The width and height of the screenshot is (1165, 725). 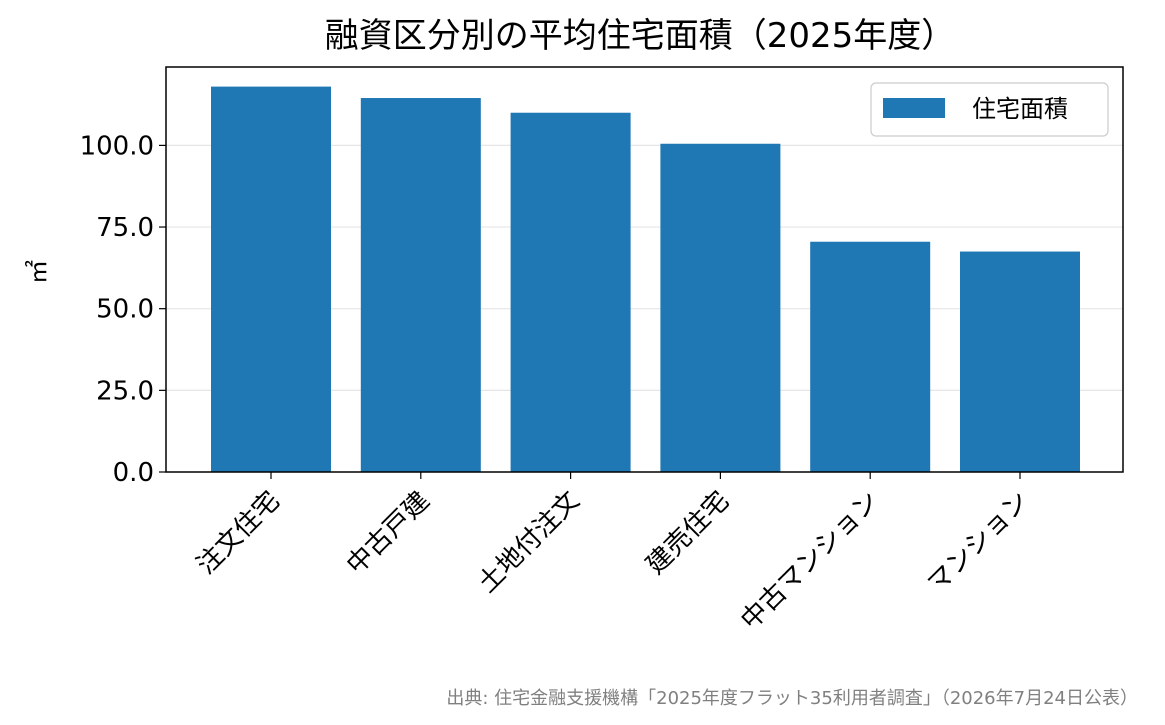 I want to click on legend-swatch, so click(x=914, y=108).